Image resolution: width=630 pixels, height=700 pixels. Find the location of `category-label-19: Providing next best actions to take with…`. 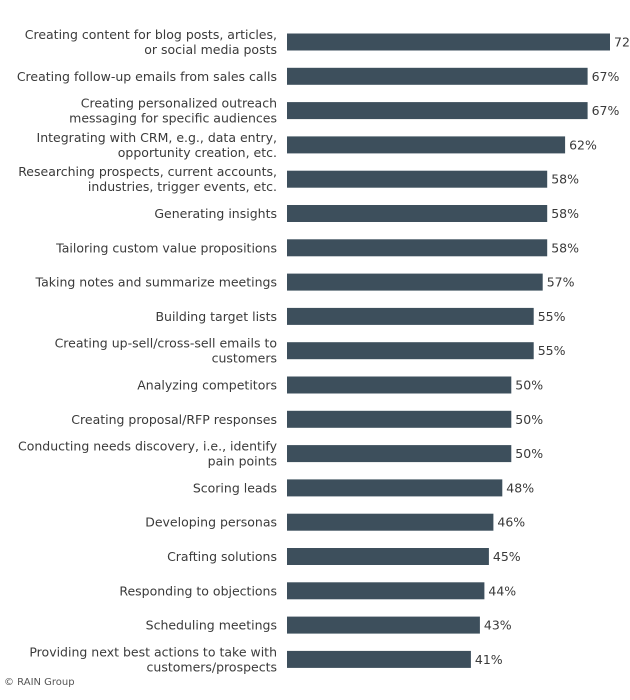

category-label-19: Providing next best actions to take with… is located at coordinates (153, 659).